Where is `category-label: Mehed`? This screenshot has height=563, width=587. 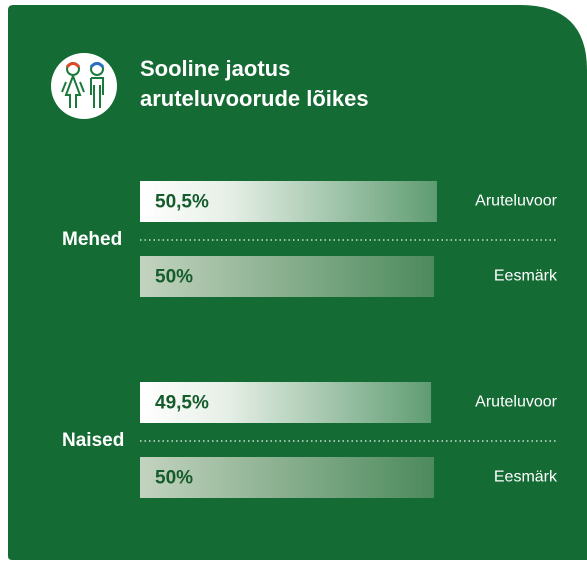 category-label: Mehed is located at coordinates (92, 239).